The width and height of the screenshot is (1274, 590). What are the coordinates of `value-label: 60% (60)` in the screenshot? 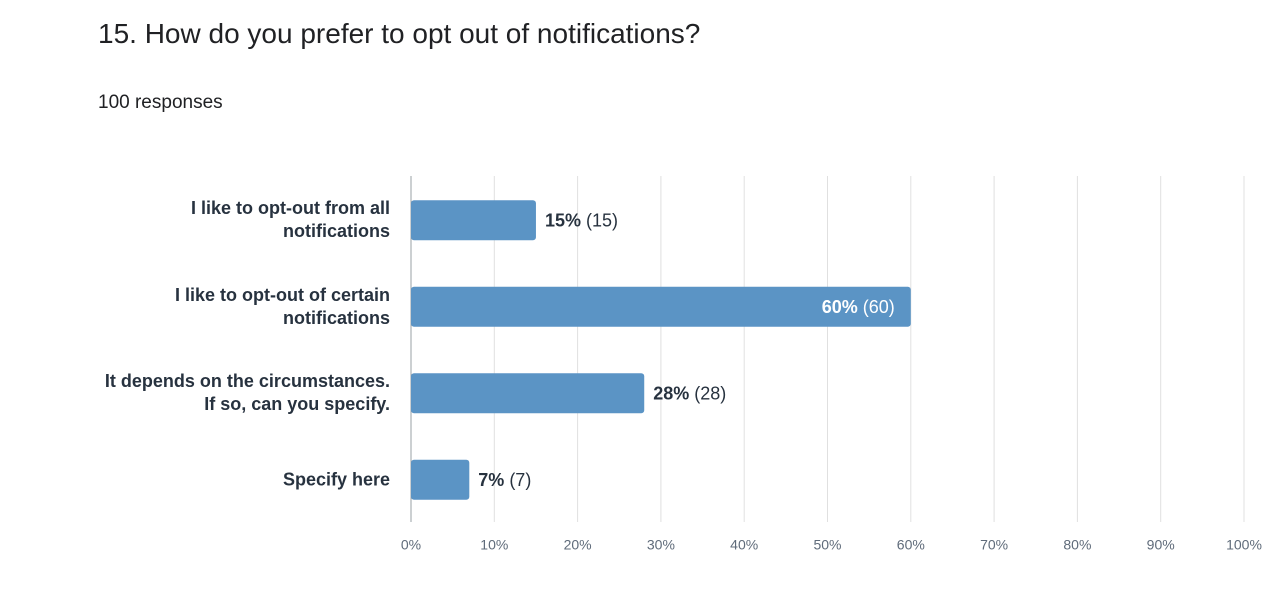 It's located at (858, 307).